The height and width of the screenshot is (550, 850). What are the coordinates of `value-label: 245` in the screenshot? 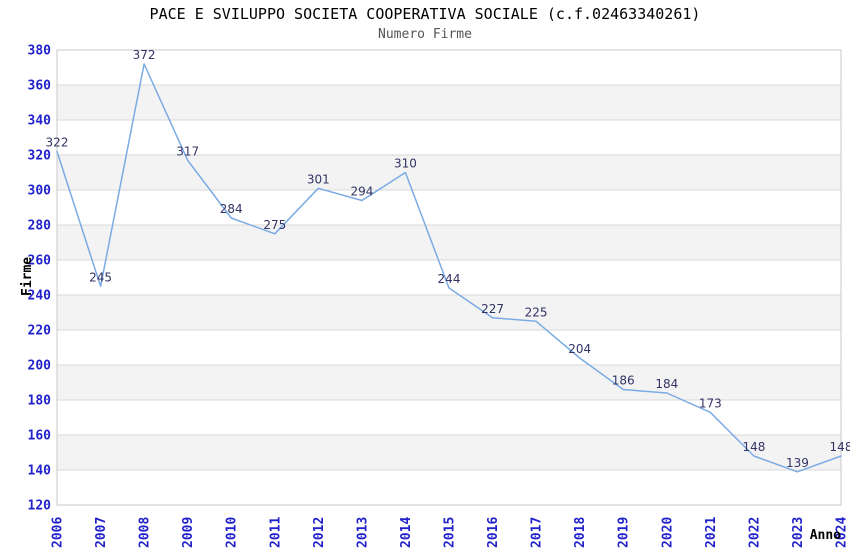 It's located at (100, 277).